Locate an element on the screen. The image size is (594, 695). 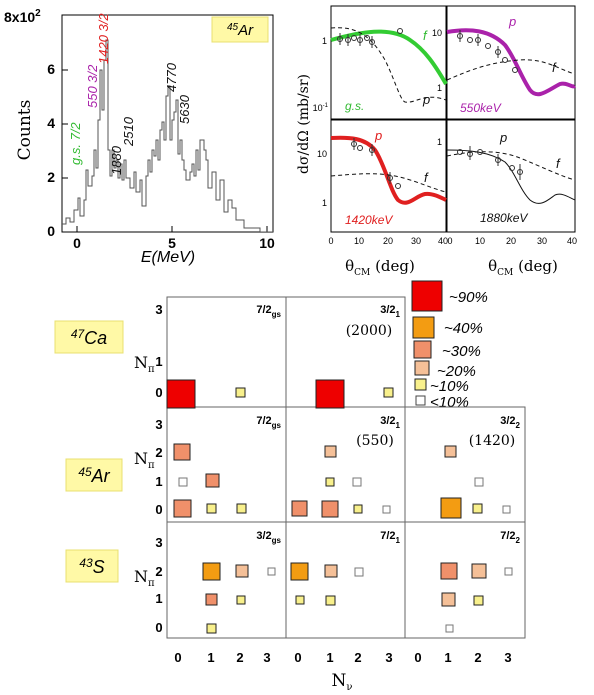
svg-text: 3/22 is located at coordinates (510, 422).